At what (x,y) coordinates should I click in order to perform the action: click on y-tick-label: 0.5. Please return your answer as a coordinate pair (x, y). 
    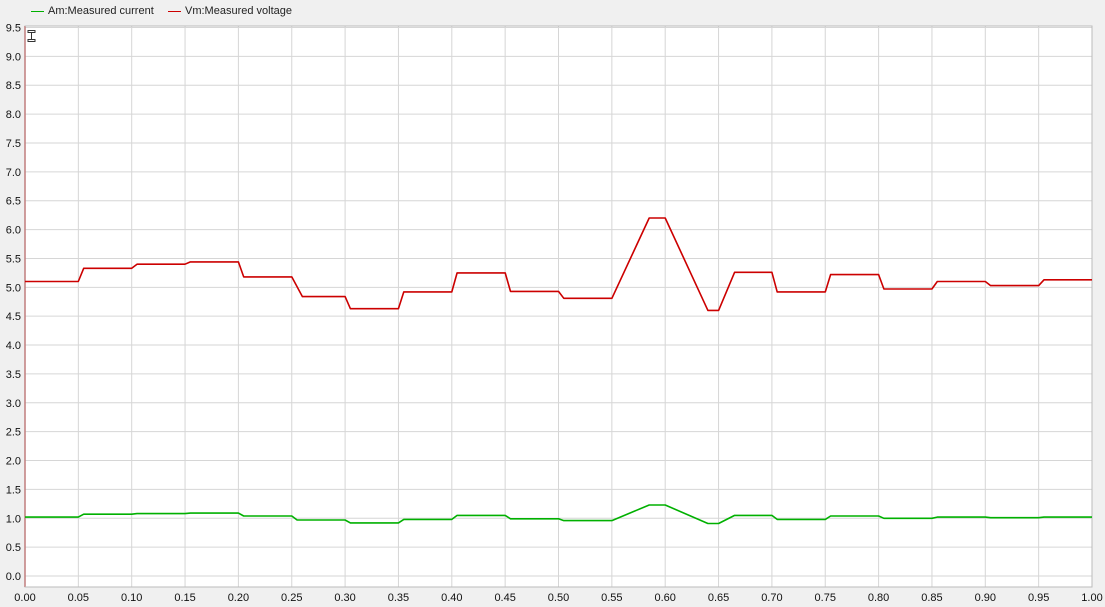
    Looking at the image, I should click on (13, 548).